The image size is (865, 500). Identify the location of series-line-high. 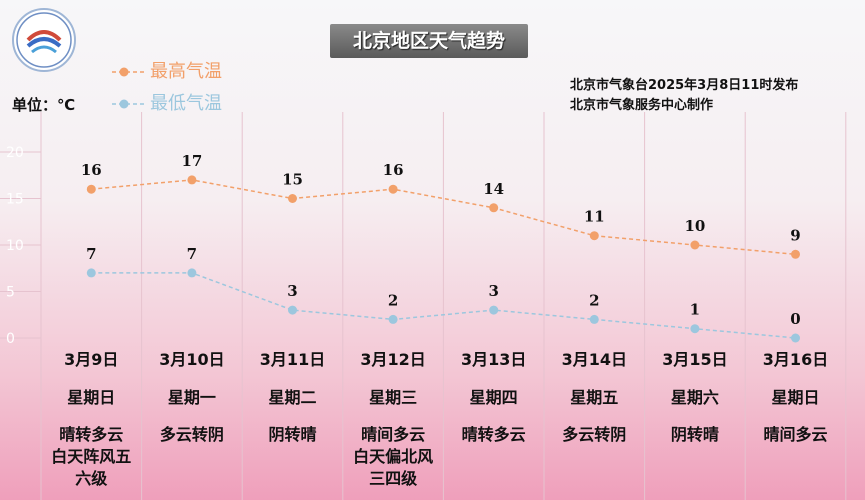
(443, 217).